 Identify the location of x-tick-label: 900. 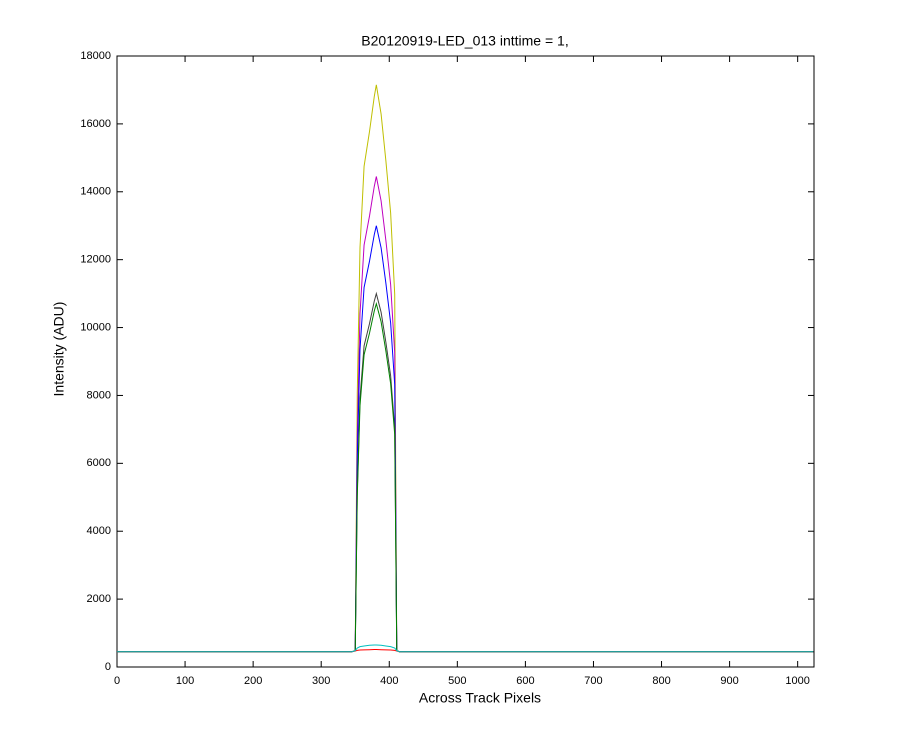
(729, 681).